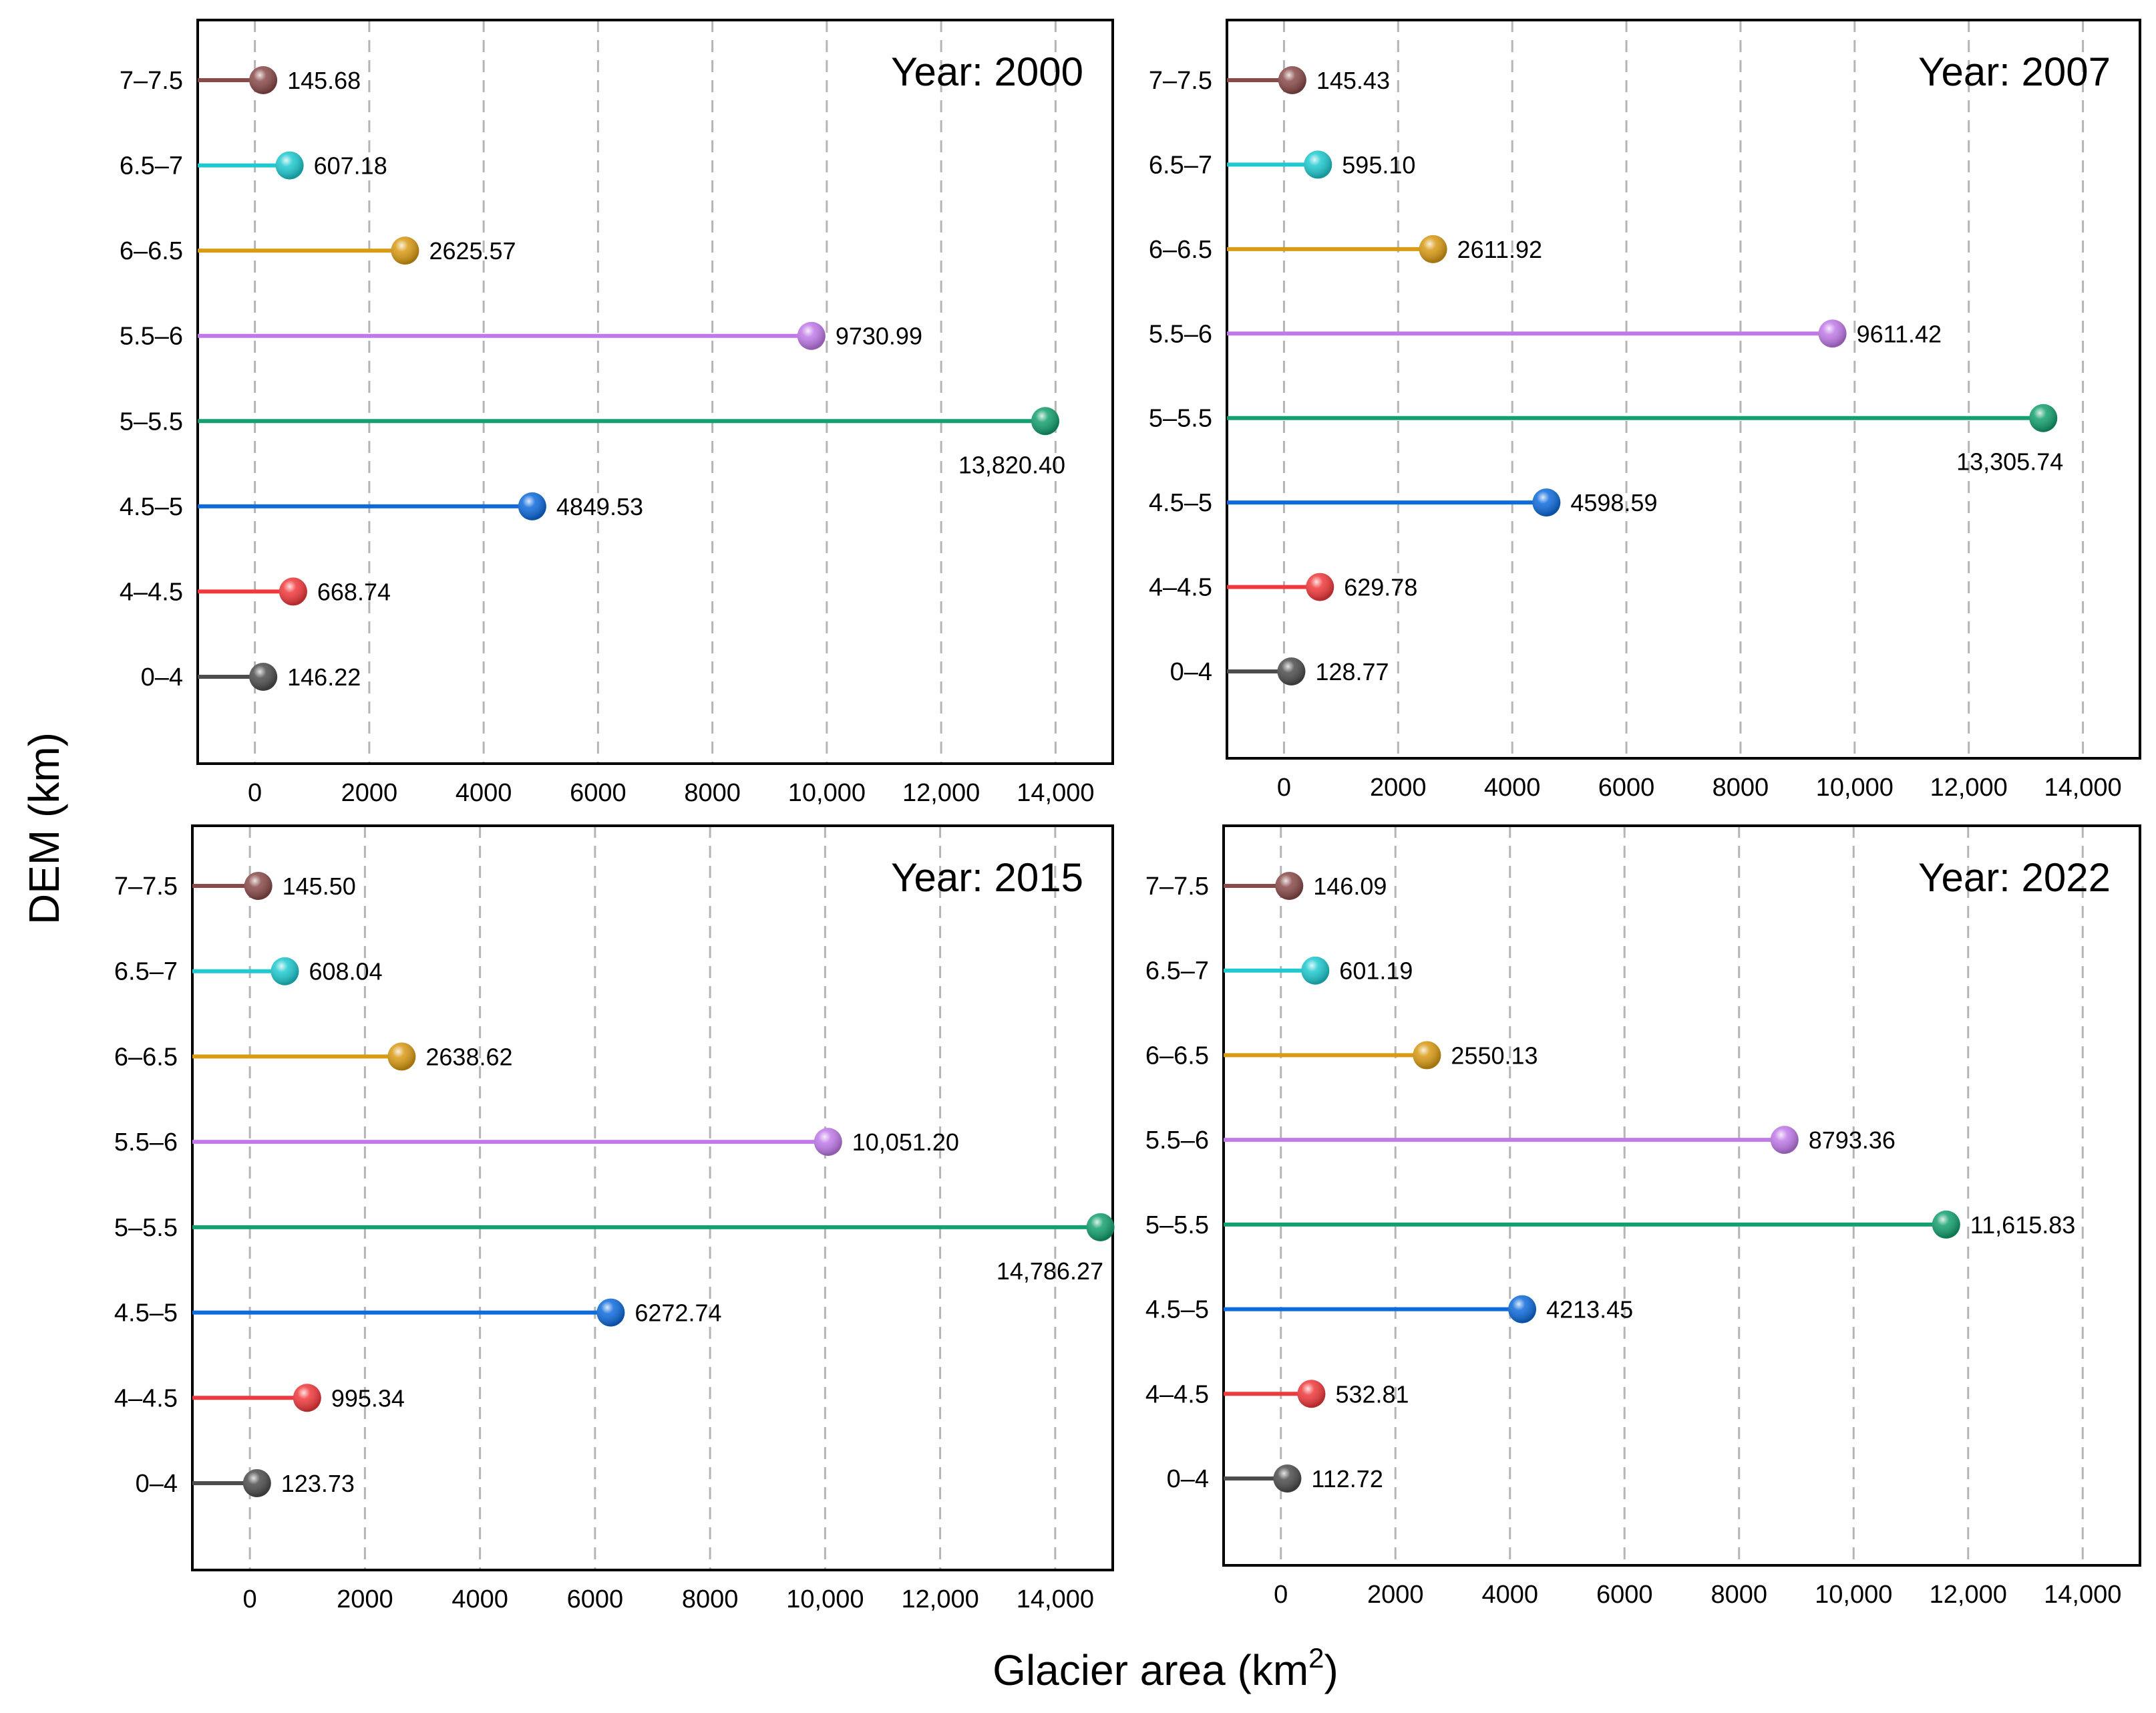 This screenshot has height=1713, width=2156. I want to click on data-label: 128.77, so click(1352, 671).